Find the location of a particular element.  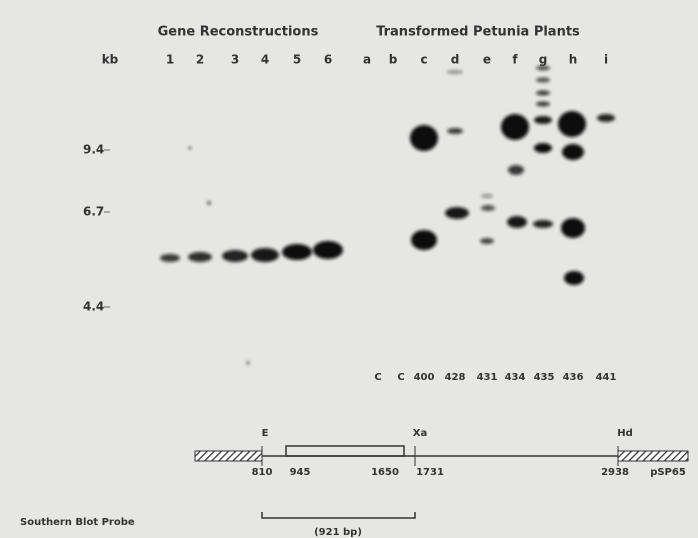

probe-label: Southern Blot Probe is located at coordinates (77, 522).